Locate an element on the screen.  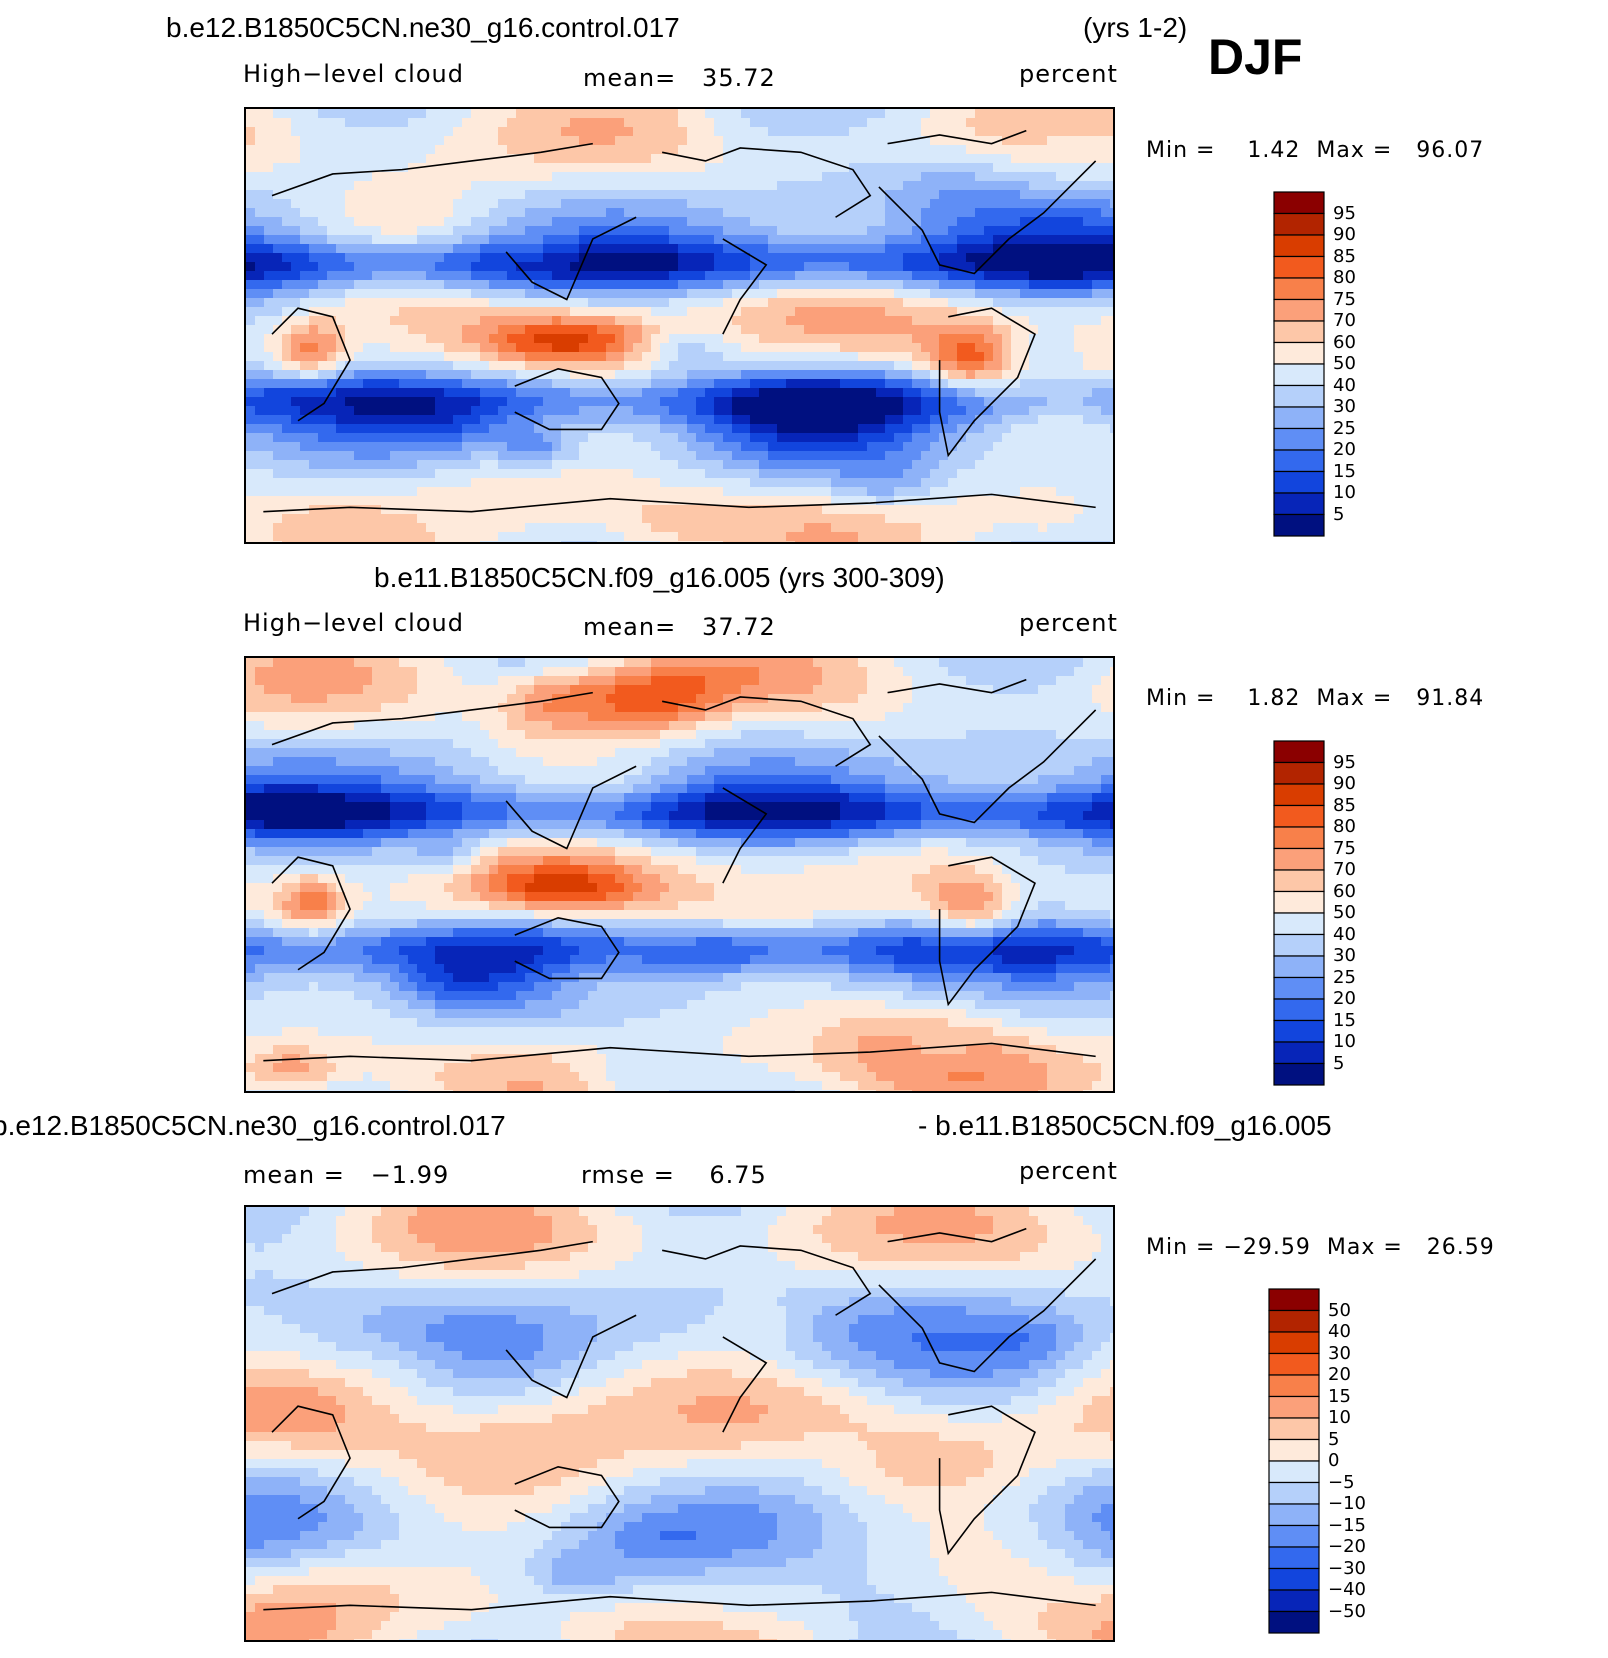
contour-field is located at coordinates (679, 1423).